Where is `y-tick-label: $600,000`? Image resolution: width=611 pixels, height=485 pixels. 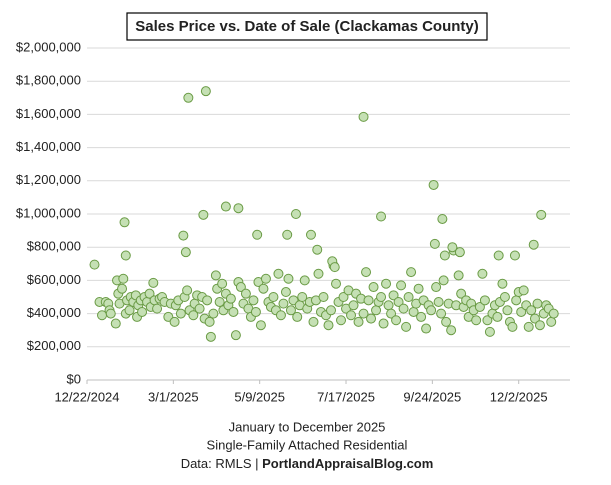
y-tick-label: $600,000 is located at coordinates (54, 279).